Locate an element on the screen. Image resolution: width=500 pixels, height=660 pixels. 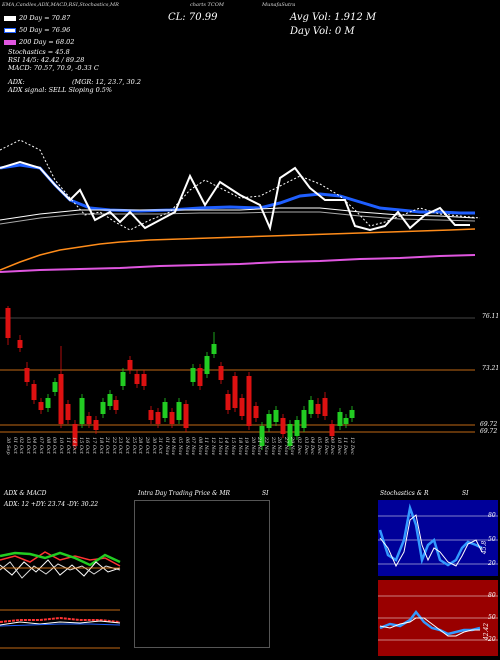
legend-ema200: 200 Day = 68.02 is located at coordinates (39, 42).